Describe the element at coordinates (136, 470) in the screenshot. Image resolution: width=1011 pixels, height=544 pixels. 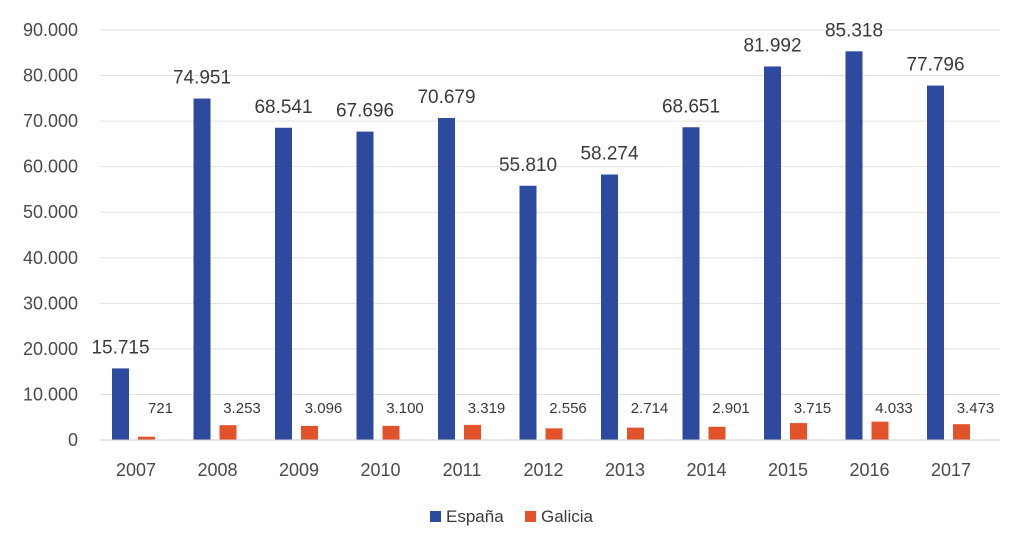
I see `x-tick-label: 2007` at that location.